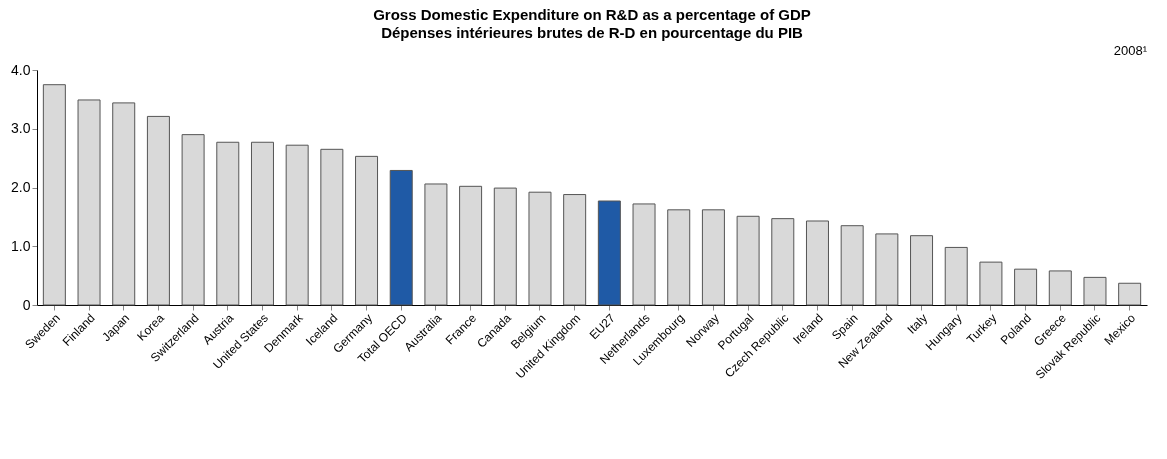 Image resolution: width=1167 pixels, height=459 pixels. Describe the element at coordinates (917, 324) in the screenshot. I see `x-tick-label: Italy` at that location.